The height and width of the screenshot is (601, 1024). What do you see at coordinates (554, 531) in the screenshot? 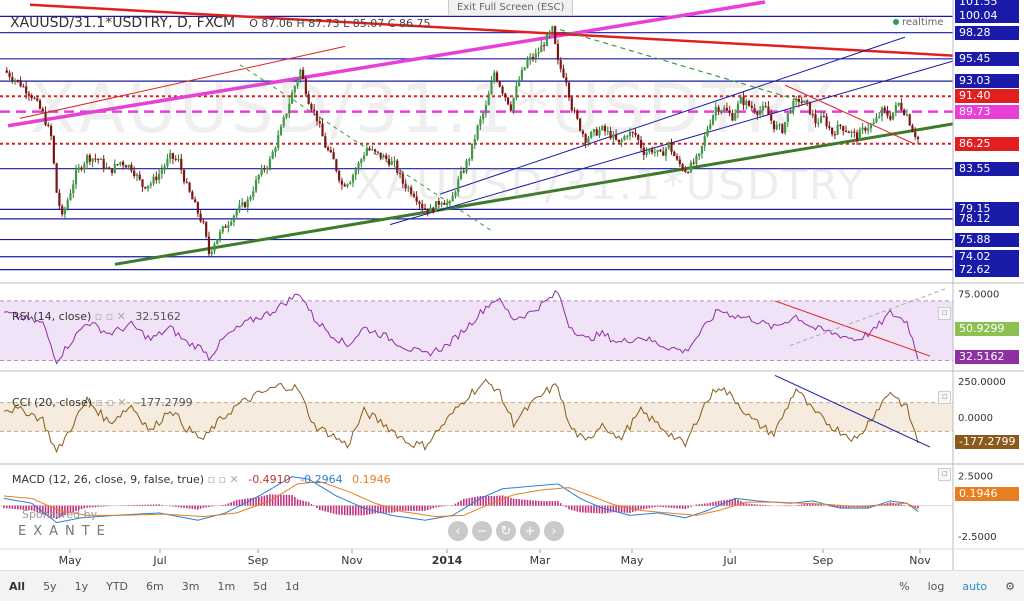
I see `scroll-right-icon: ›` at bounding box center [554, 531].